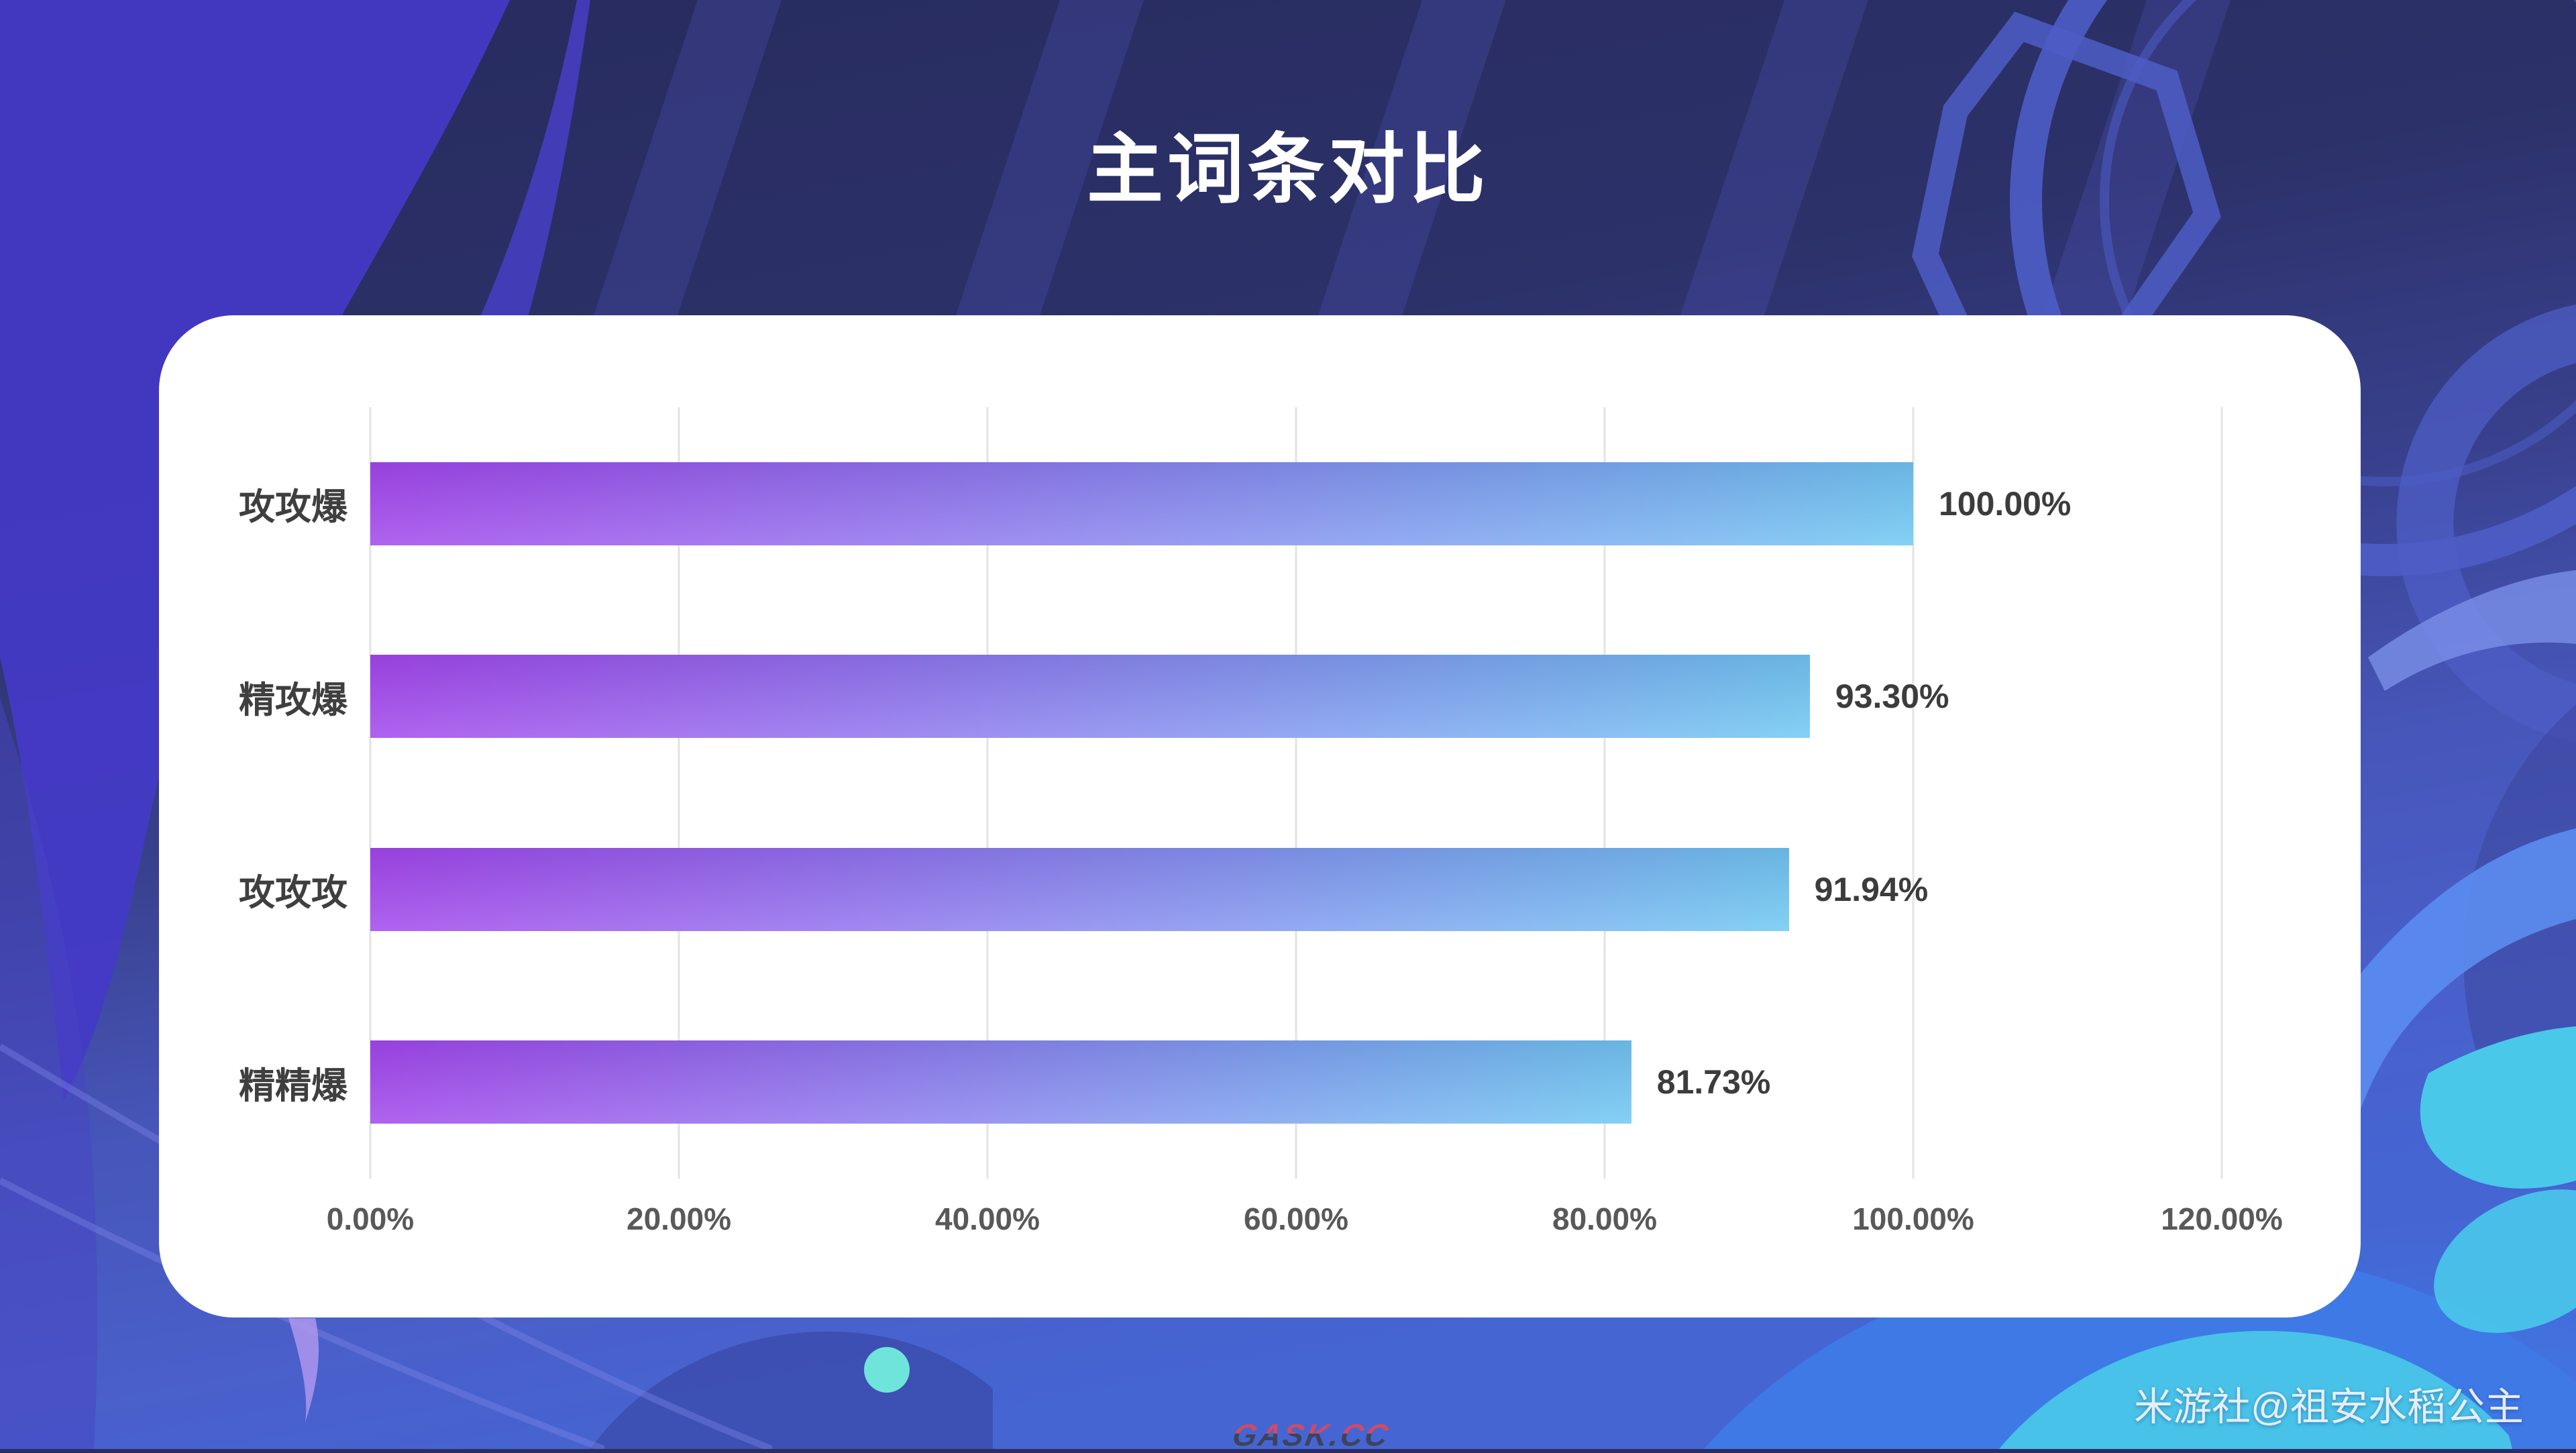 The image size is (2576, 1453). What do you see at coordinates (1871, 889) in the screenshot?
I see `bar-value-label: 91.94%` at bounding box center [1871, 889].